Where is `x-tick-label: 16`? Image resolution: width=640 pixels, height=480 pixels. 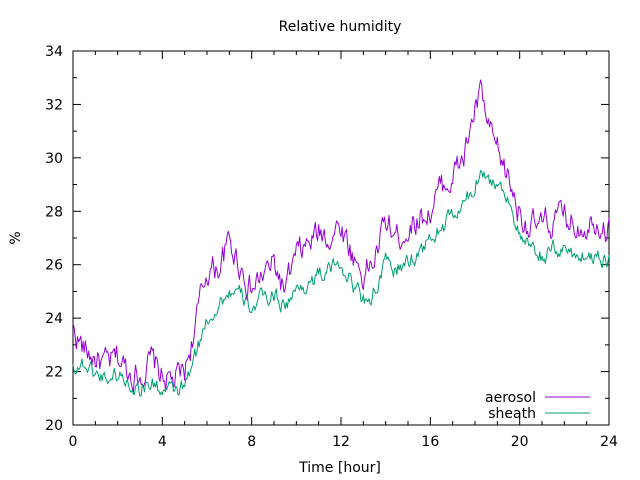
x-tick-label: 16 is located at coordinates (430, 442).